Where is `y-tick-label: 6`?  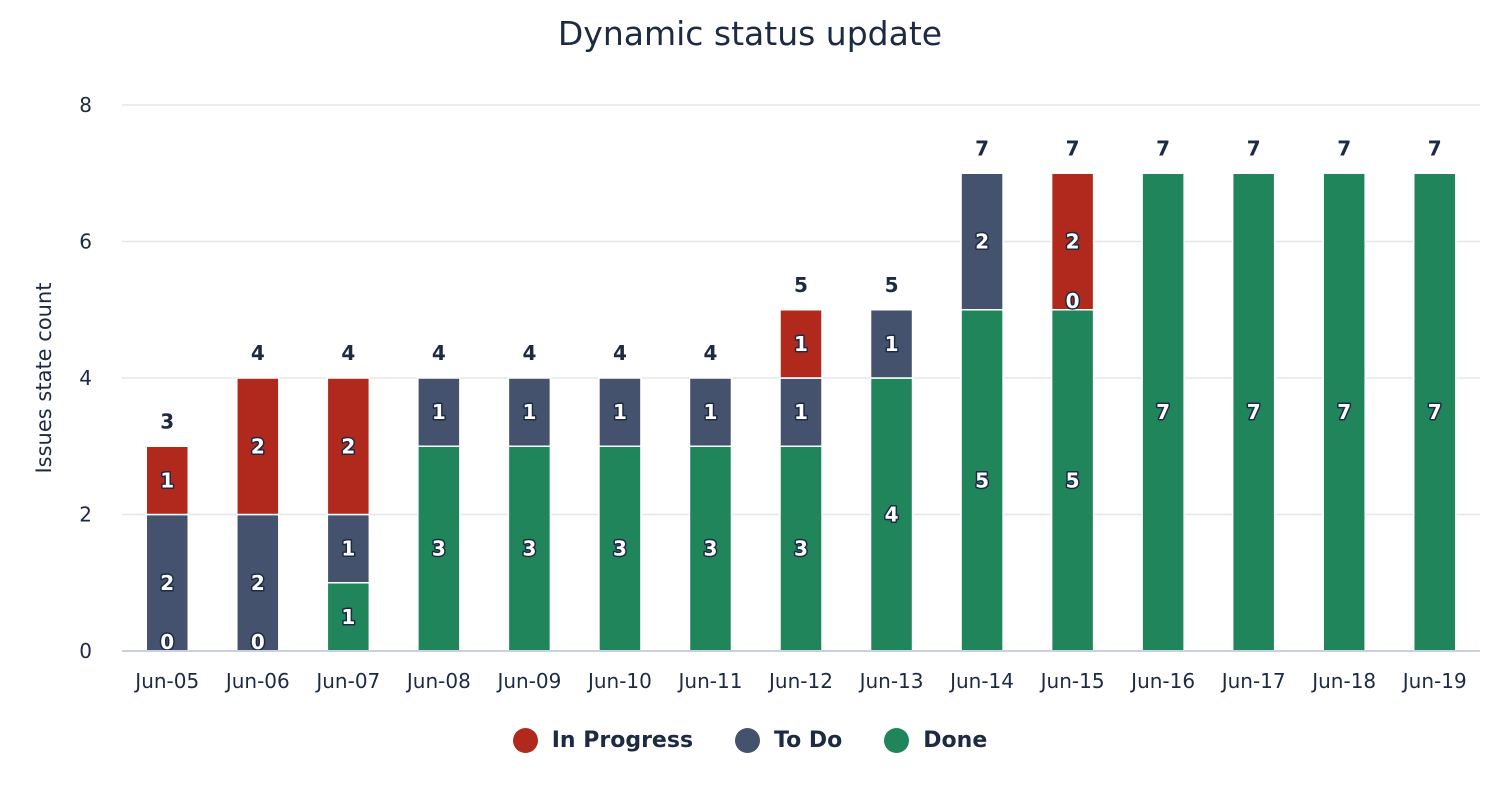
y-tick-label: 6 is located at coordinates (85, 242).